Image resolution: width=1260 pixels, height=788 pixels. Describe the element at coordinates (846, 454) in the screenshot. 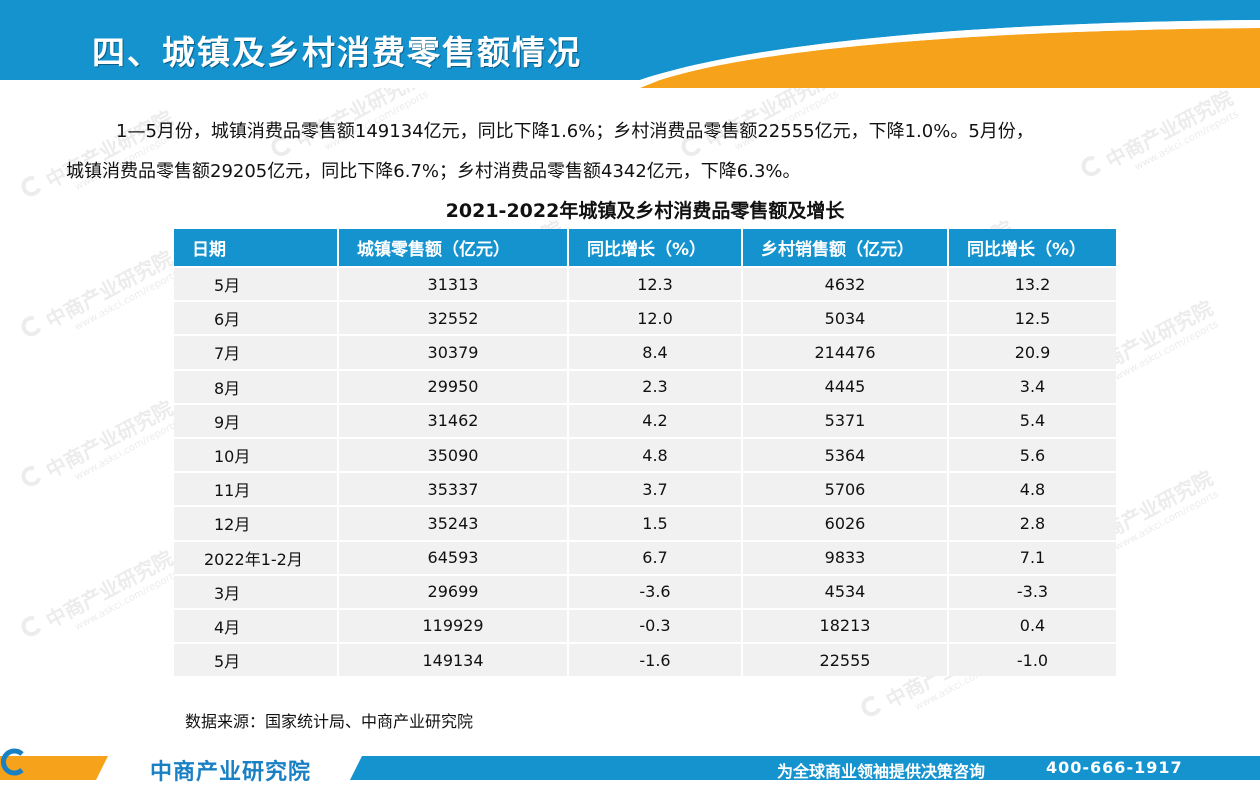

I see `cell-rural-sales: 5364` at that location.